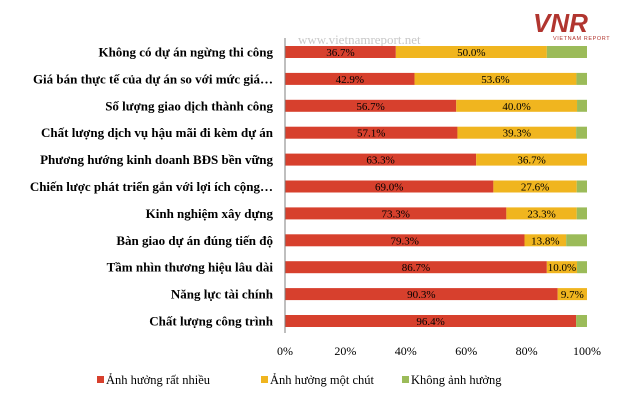 The image size is (626, 409). Describe the element at coordinates (456, 380) in the screenshot. I see `legend-label: Không ảnh hưởng` at that location.